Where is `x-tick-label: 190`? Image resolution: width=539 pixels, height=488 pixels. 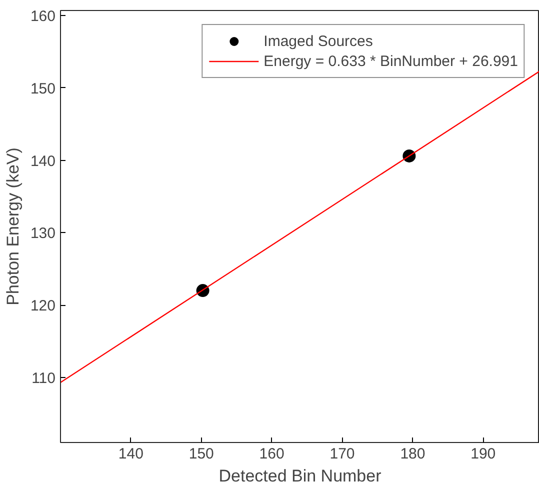
x-tick-label: 190 is located at coordinates (483, 454).